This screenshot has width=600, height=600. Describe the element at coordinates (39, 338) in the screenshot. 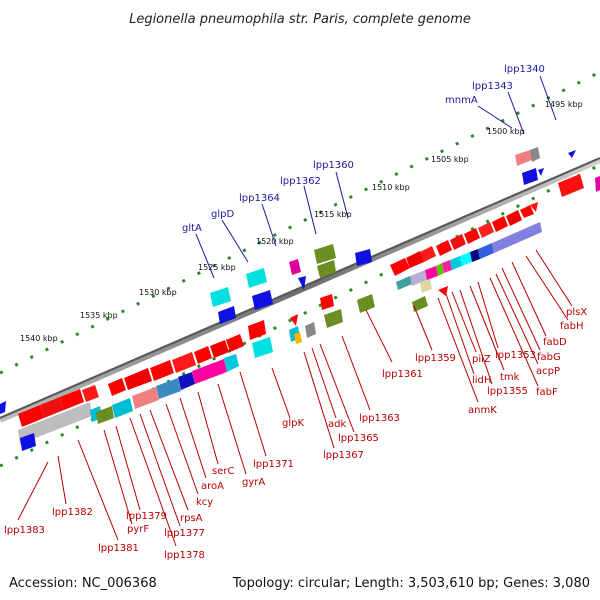

I see `tick-label: 1540 kbp` at that location.